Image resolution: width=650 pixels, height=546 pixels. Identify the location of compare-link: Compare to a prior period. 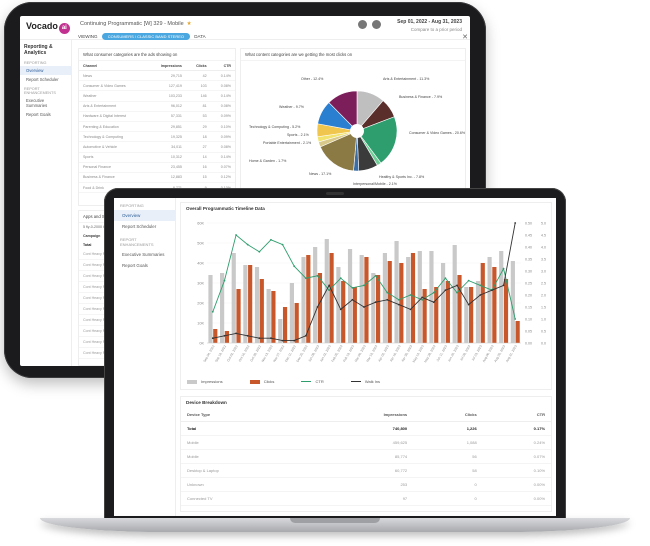
(436, 29).